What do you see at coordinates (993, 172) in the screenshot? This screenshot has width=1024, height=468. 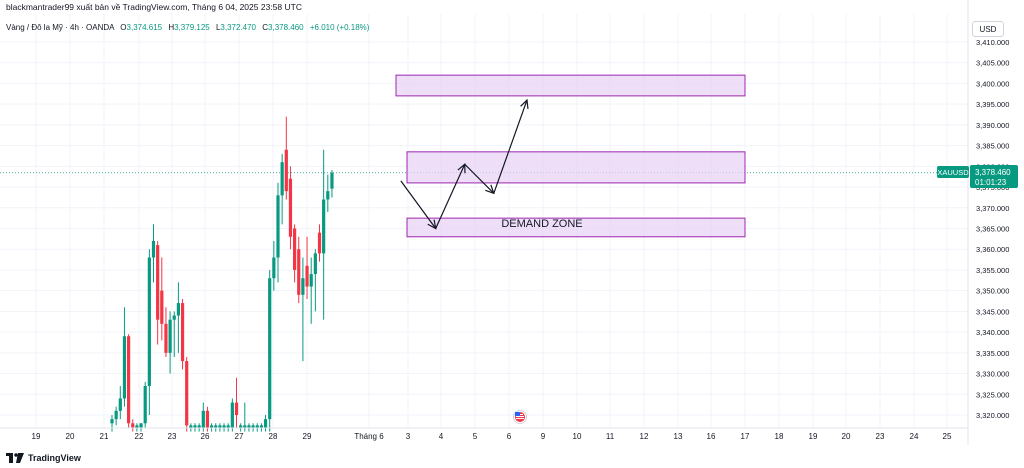 I see `price-tag-value: 3,378.460` at bounding box center [993, 172].